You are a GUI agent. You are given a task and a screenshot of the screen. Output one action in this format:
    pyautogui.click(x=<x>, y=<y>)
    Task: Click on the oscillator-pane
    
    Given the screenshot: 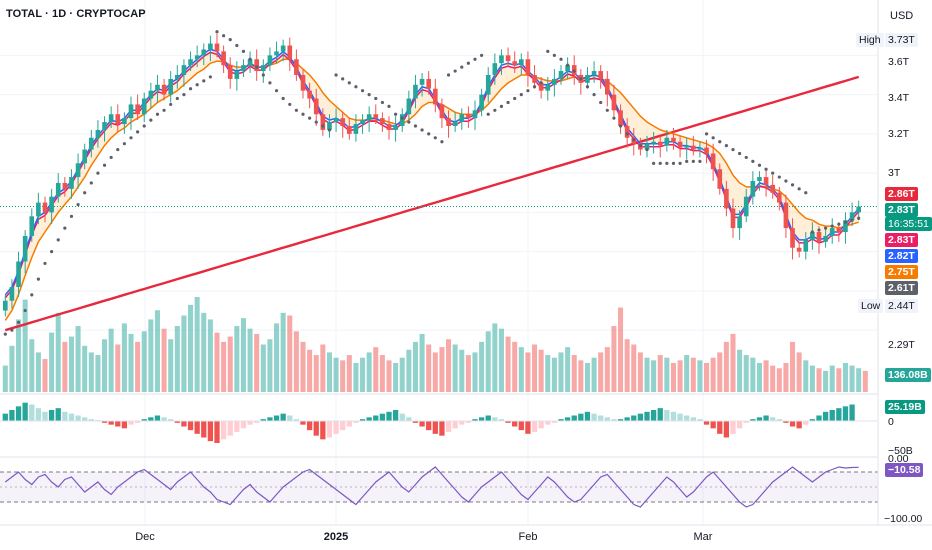 What is the action you would take?
    pyautogui.click(x=439, y=487)
    